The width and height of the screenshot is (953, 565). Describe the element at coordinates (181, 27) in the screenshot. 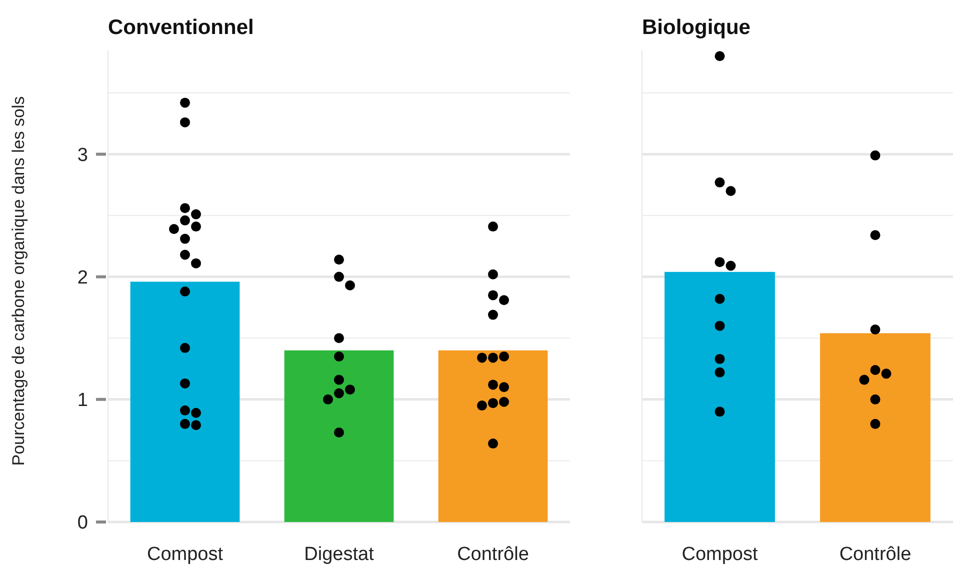

I see `chart-title: Conventionnel` at that location.